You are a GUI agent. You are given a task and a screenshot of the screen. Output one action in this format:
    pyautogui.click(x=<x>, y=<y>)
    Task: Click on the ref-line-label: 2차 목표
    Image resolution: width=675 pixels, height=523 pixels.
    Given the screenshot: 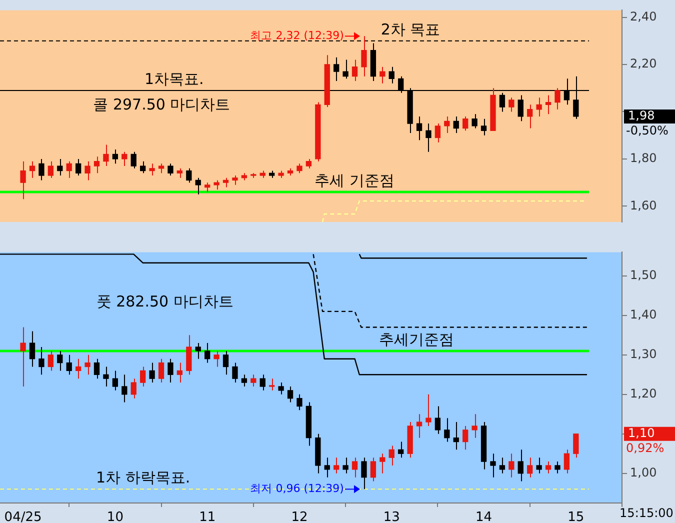 What is the action you would take?
    pyautogui.click(x=410, y=29)
    